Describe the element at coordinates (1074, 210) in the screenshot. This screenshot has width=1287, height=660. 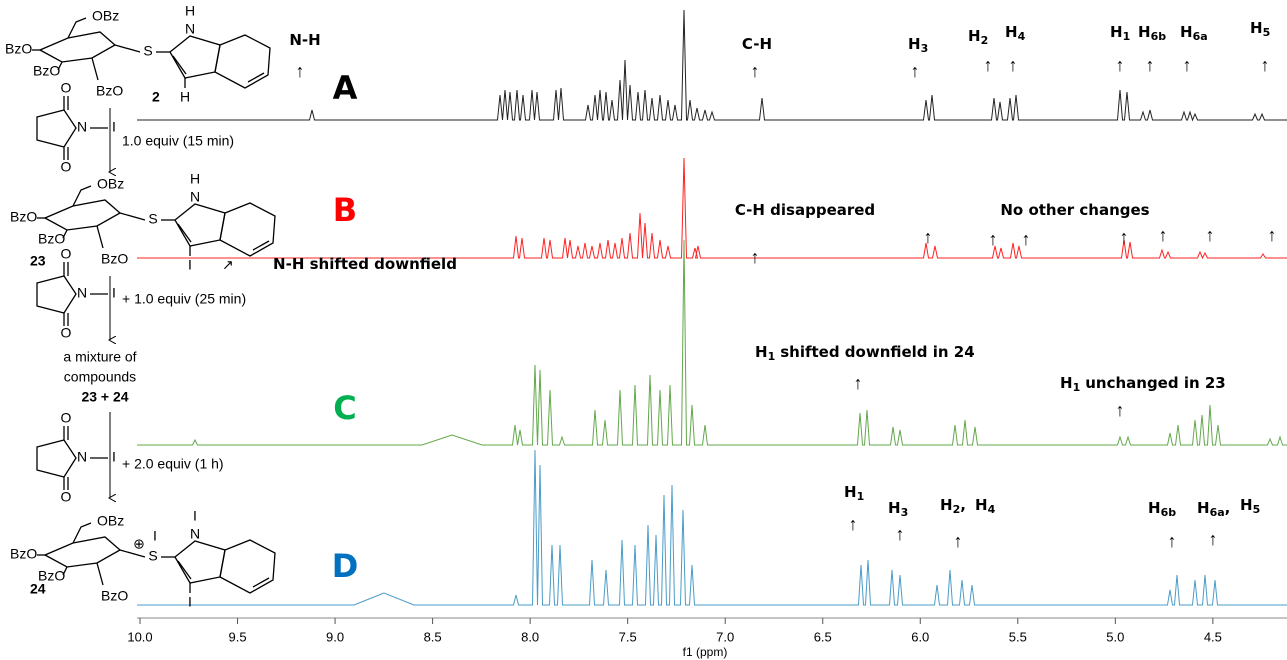
I see `annotation: No other changes` at that location.